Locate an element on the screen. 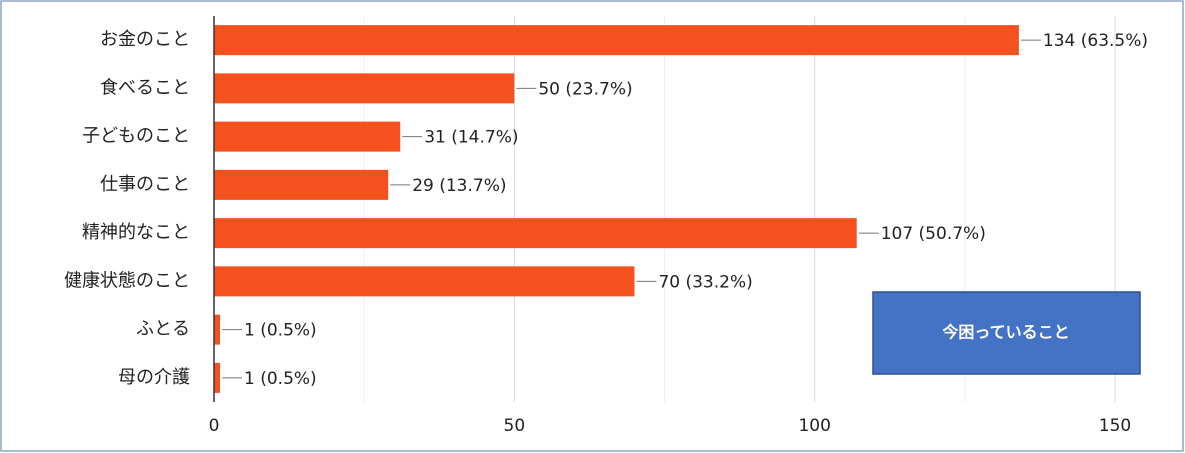 This screenshot has width=1185, height=453. y-tick-label: 子どものこと is located at coordinates (136, 136).